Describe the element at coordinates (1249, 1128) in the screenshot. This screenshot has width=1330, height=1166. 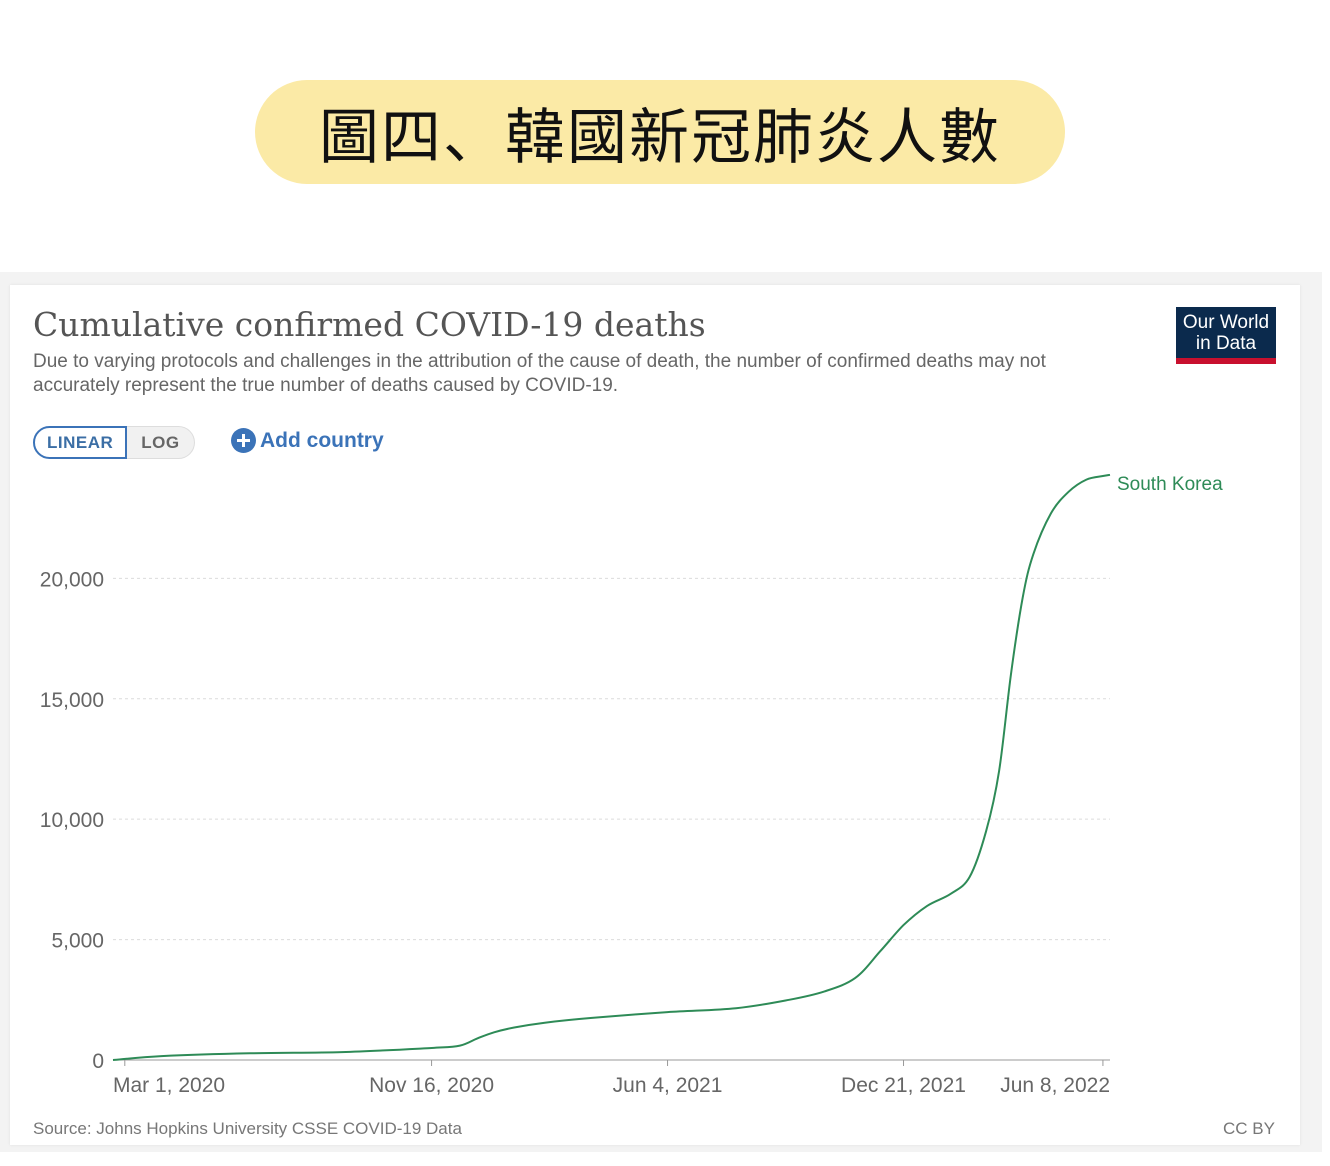
I see `license-link: CC BY` at that location.